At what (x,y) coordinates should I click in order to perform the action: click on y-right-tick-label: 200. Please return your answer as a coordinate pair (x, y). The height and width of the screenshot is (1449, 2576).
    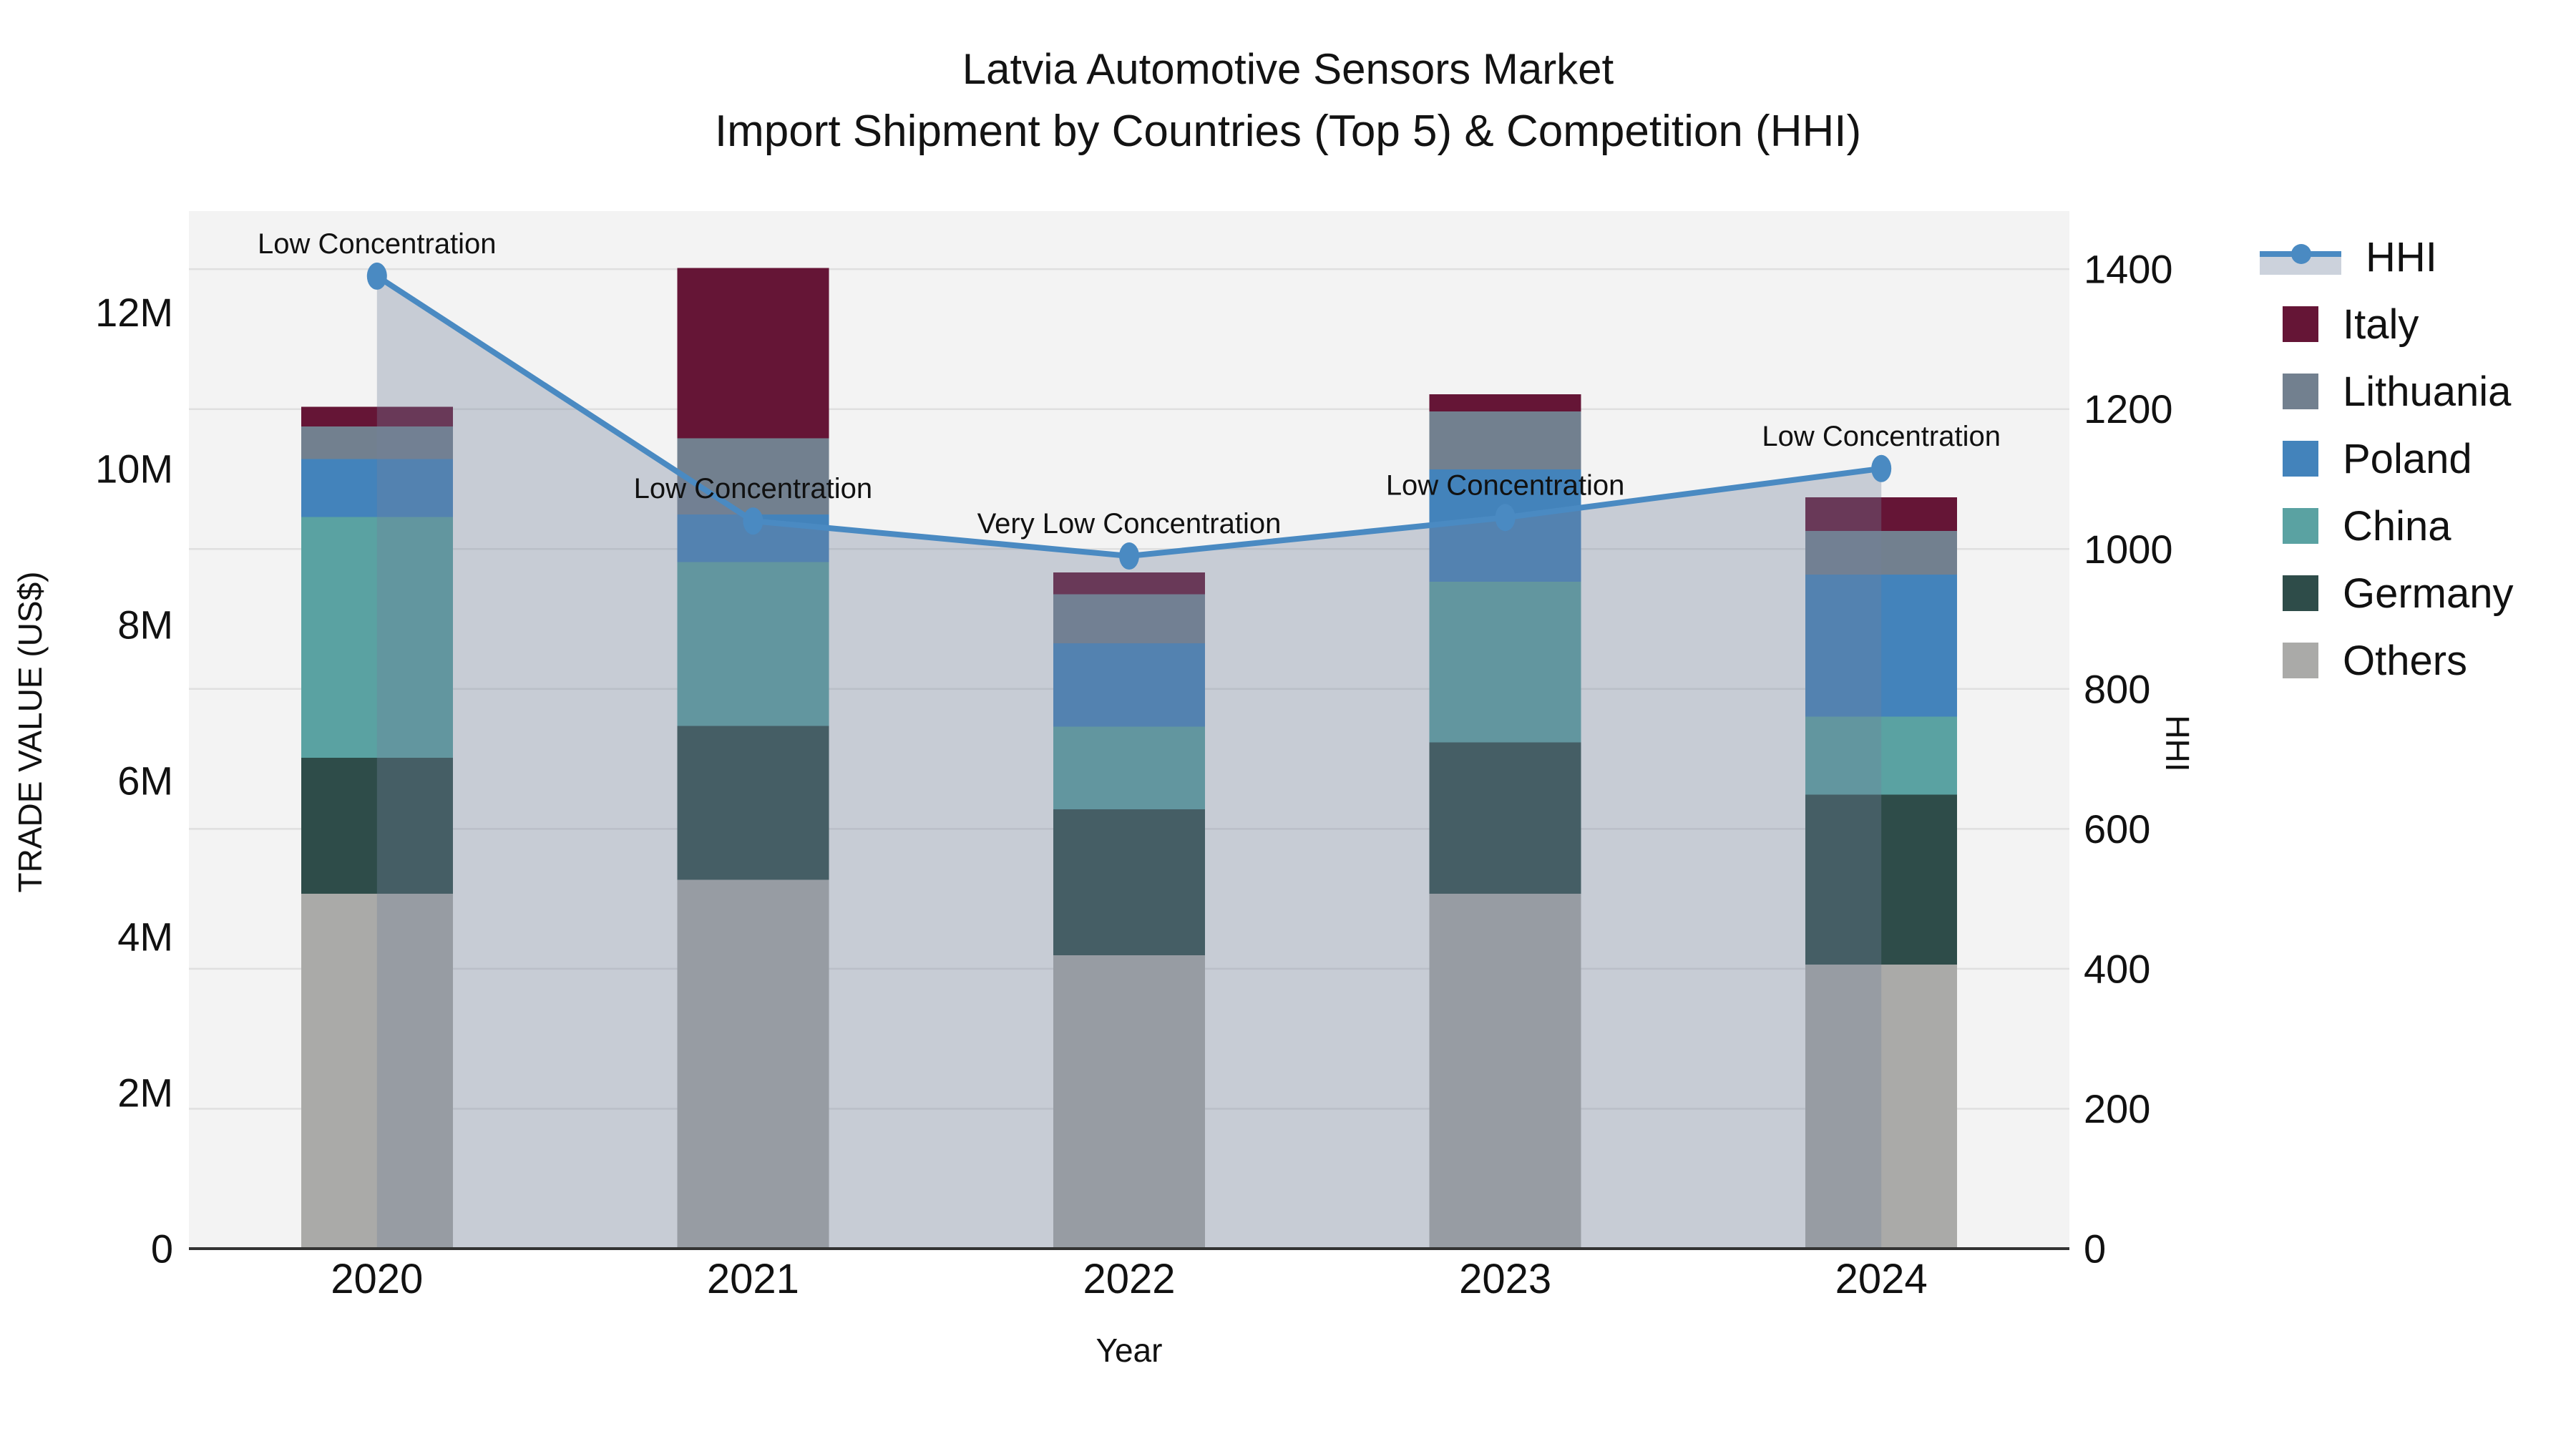
    Looking at the image, I should click on (2117, 1108).